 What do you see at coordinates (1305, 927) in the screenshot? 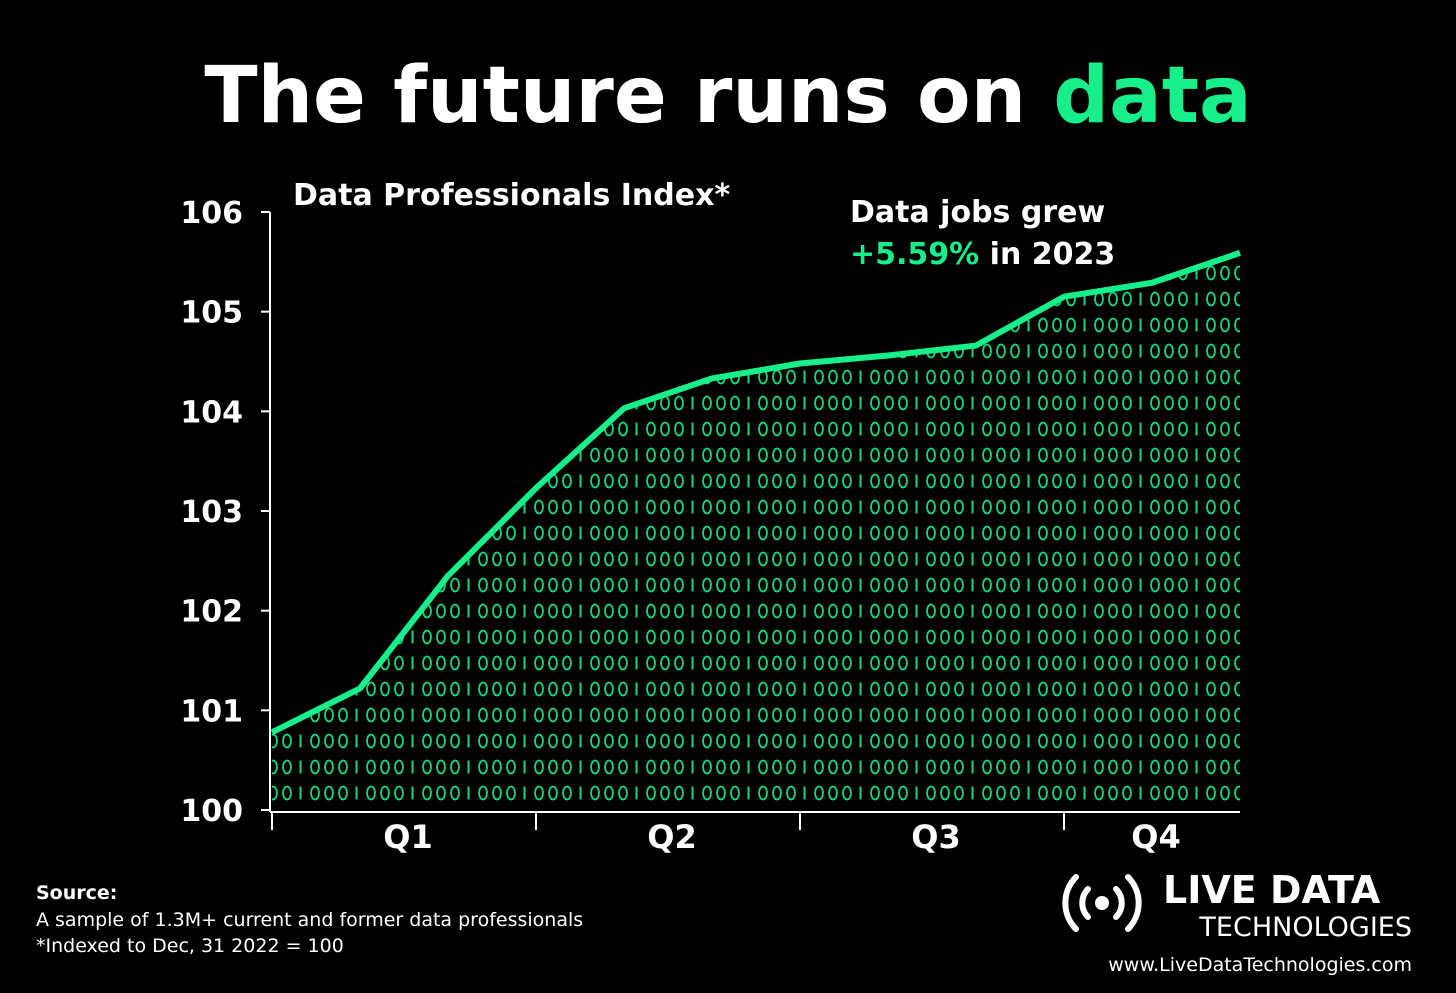
I see `brand-sub: TECHNOLOGIES` at bounding box center [1305, 927].